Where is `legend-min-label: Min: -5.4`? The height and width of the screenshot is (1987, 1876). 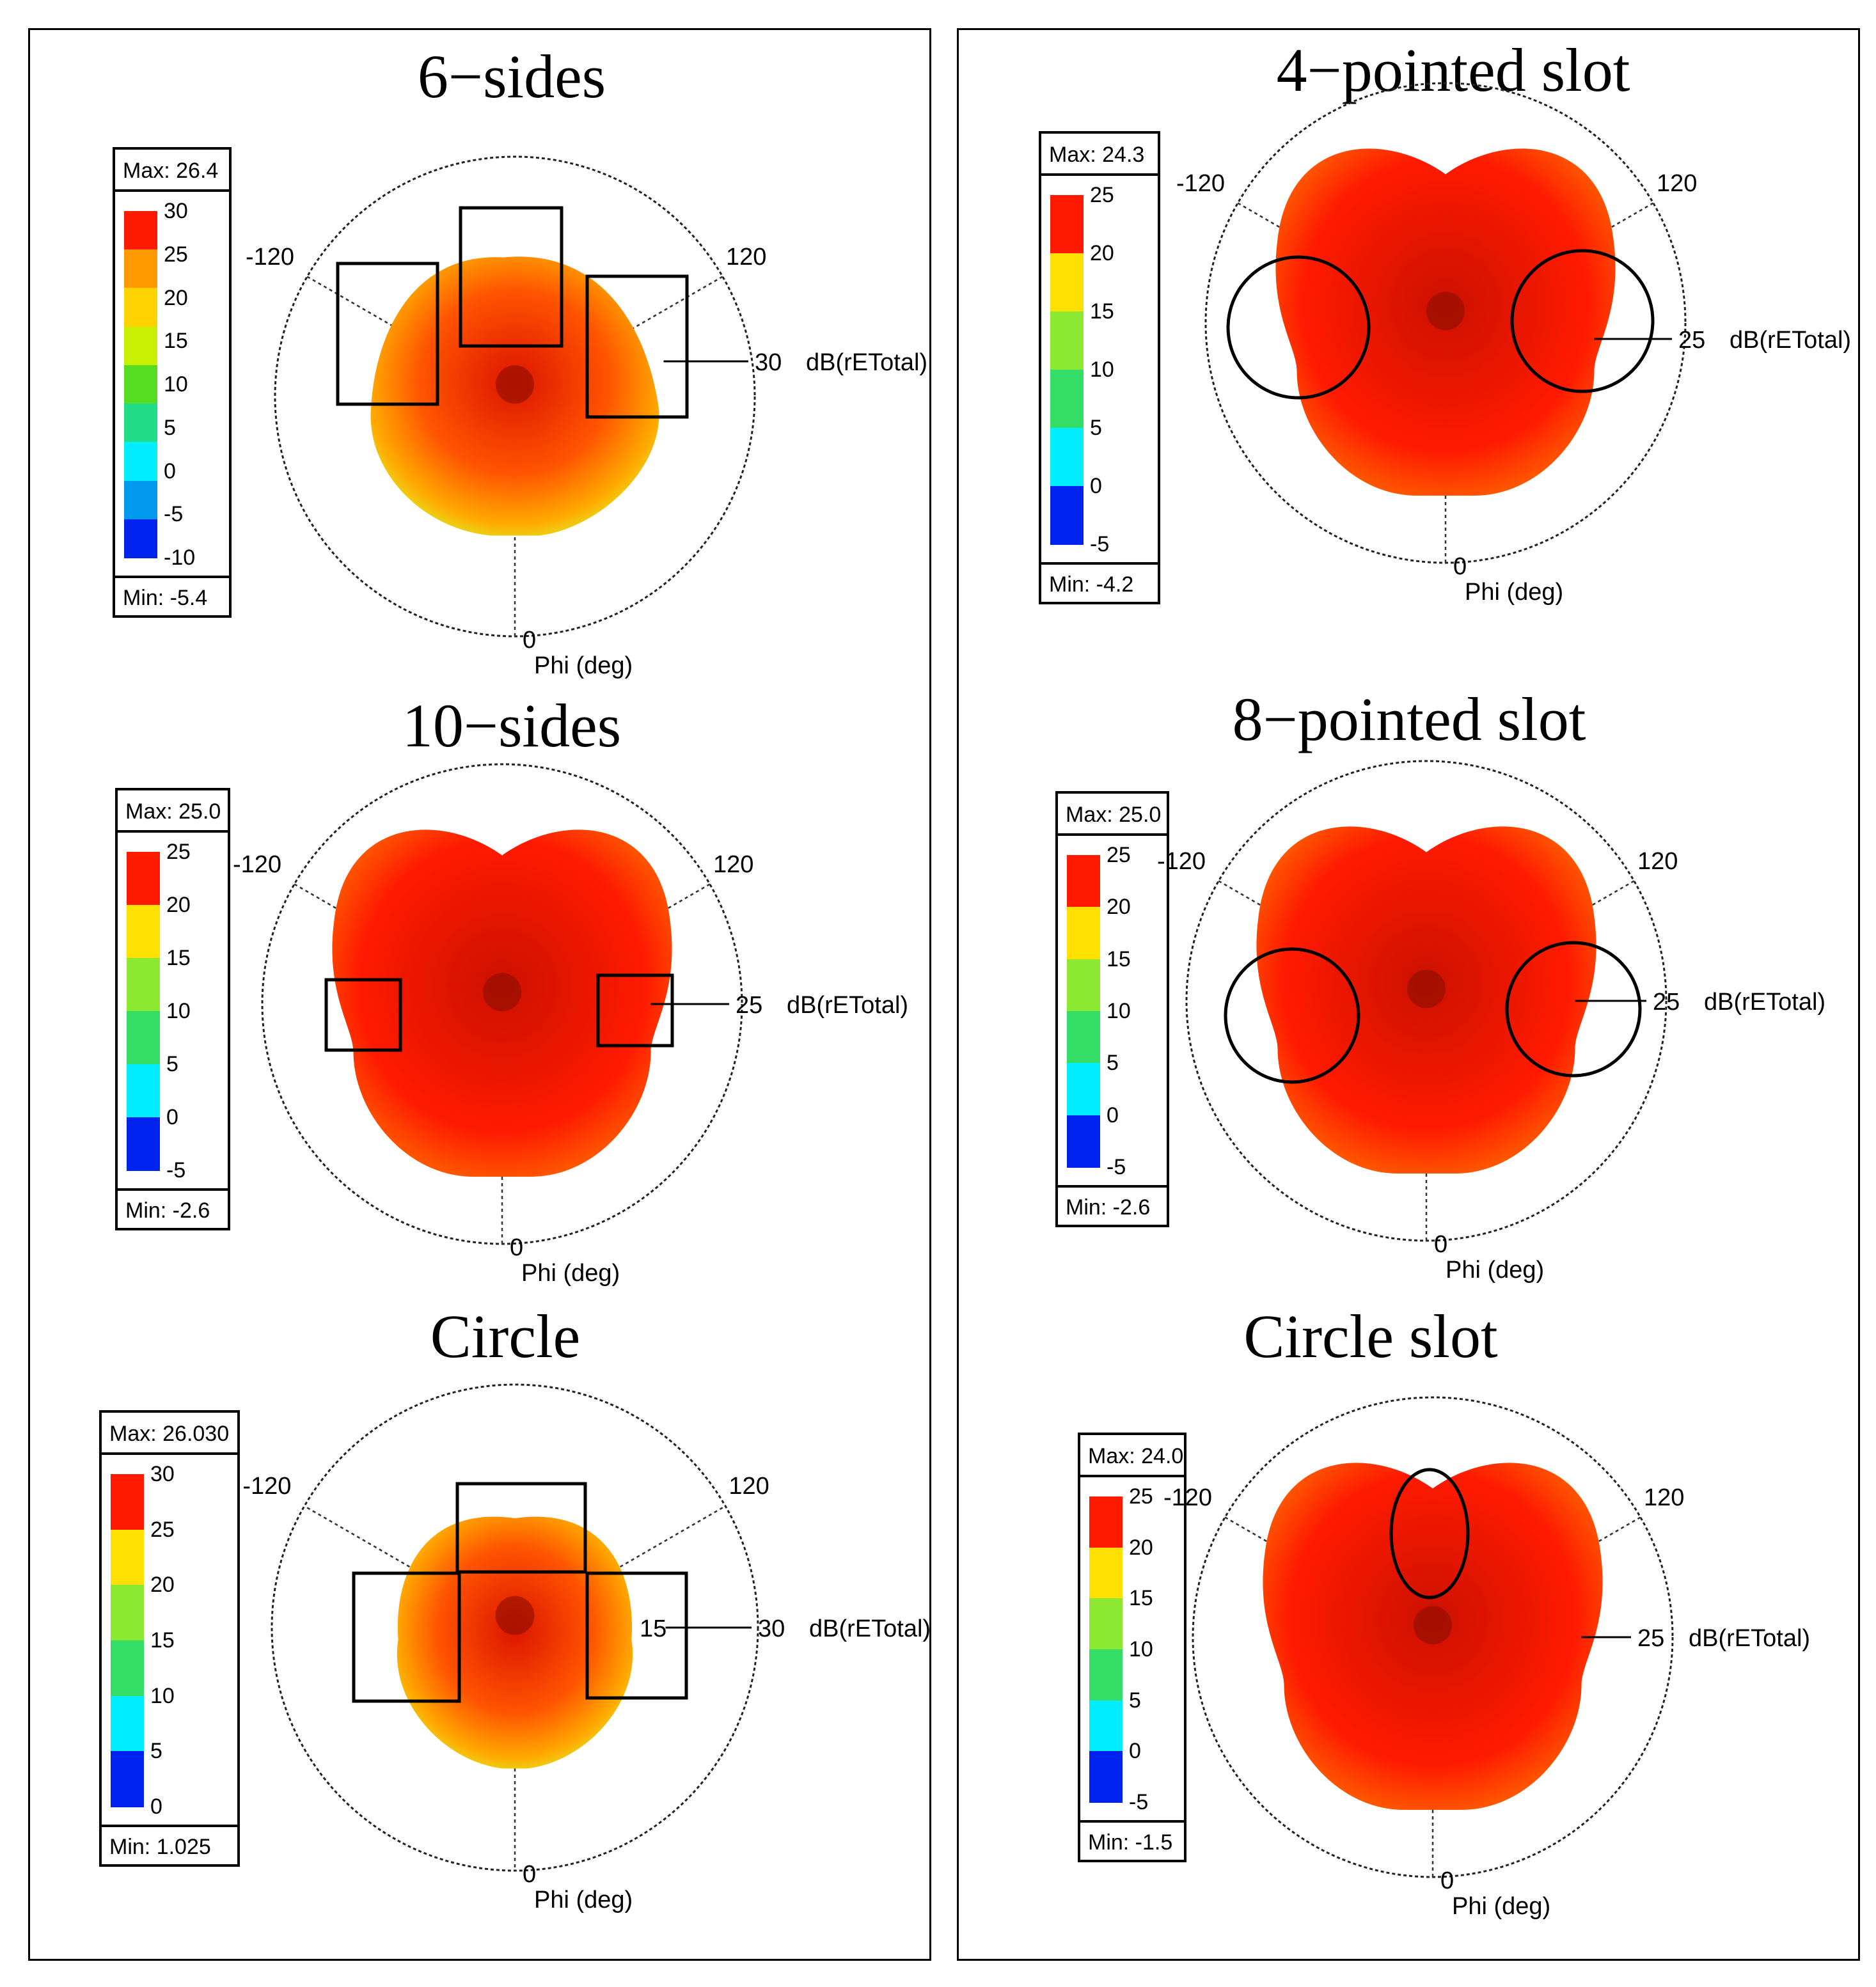 legend-min-label: Min: -5.4 is located at coordinates (165, 598).